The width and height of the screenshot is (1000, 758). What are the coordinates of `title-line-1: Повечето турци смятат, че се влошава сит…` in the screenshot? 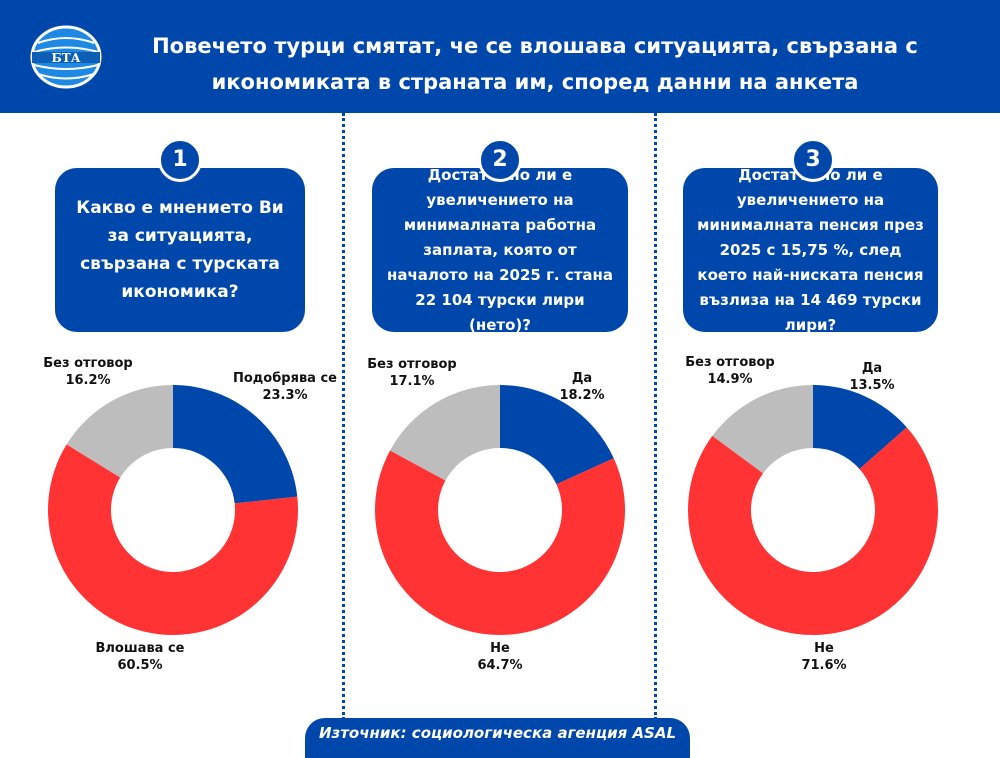 It's located at (535, 46).